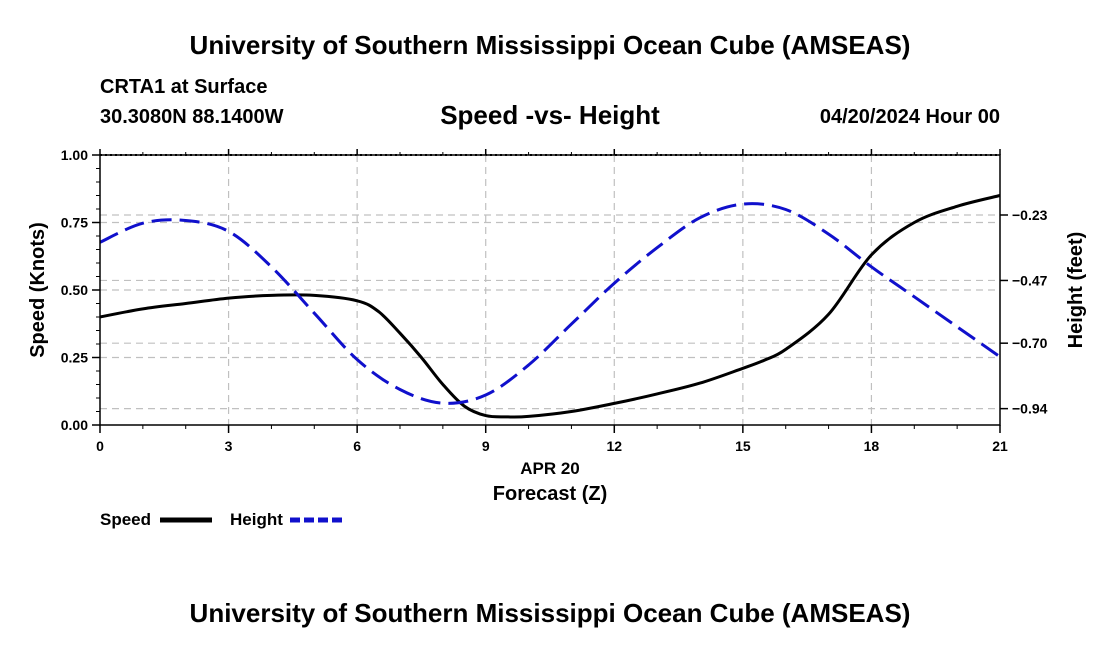 Image resolution: width=1100 pixels, height=650 pixels. What do you see at coordinates (1030, 215) in the screenshot?
I see `y2-tick-label: −0.23` at bounding box center [1030, 215].